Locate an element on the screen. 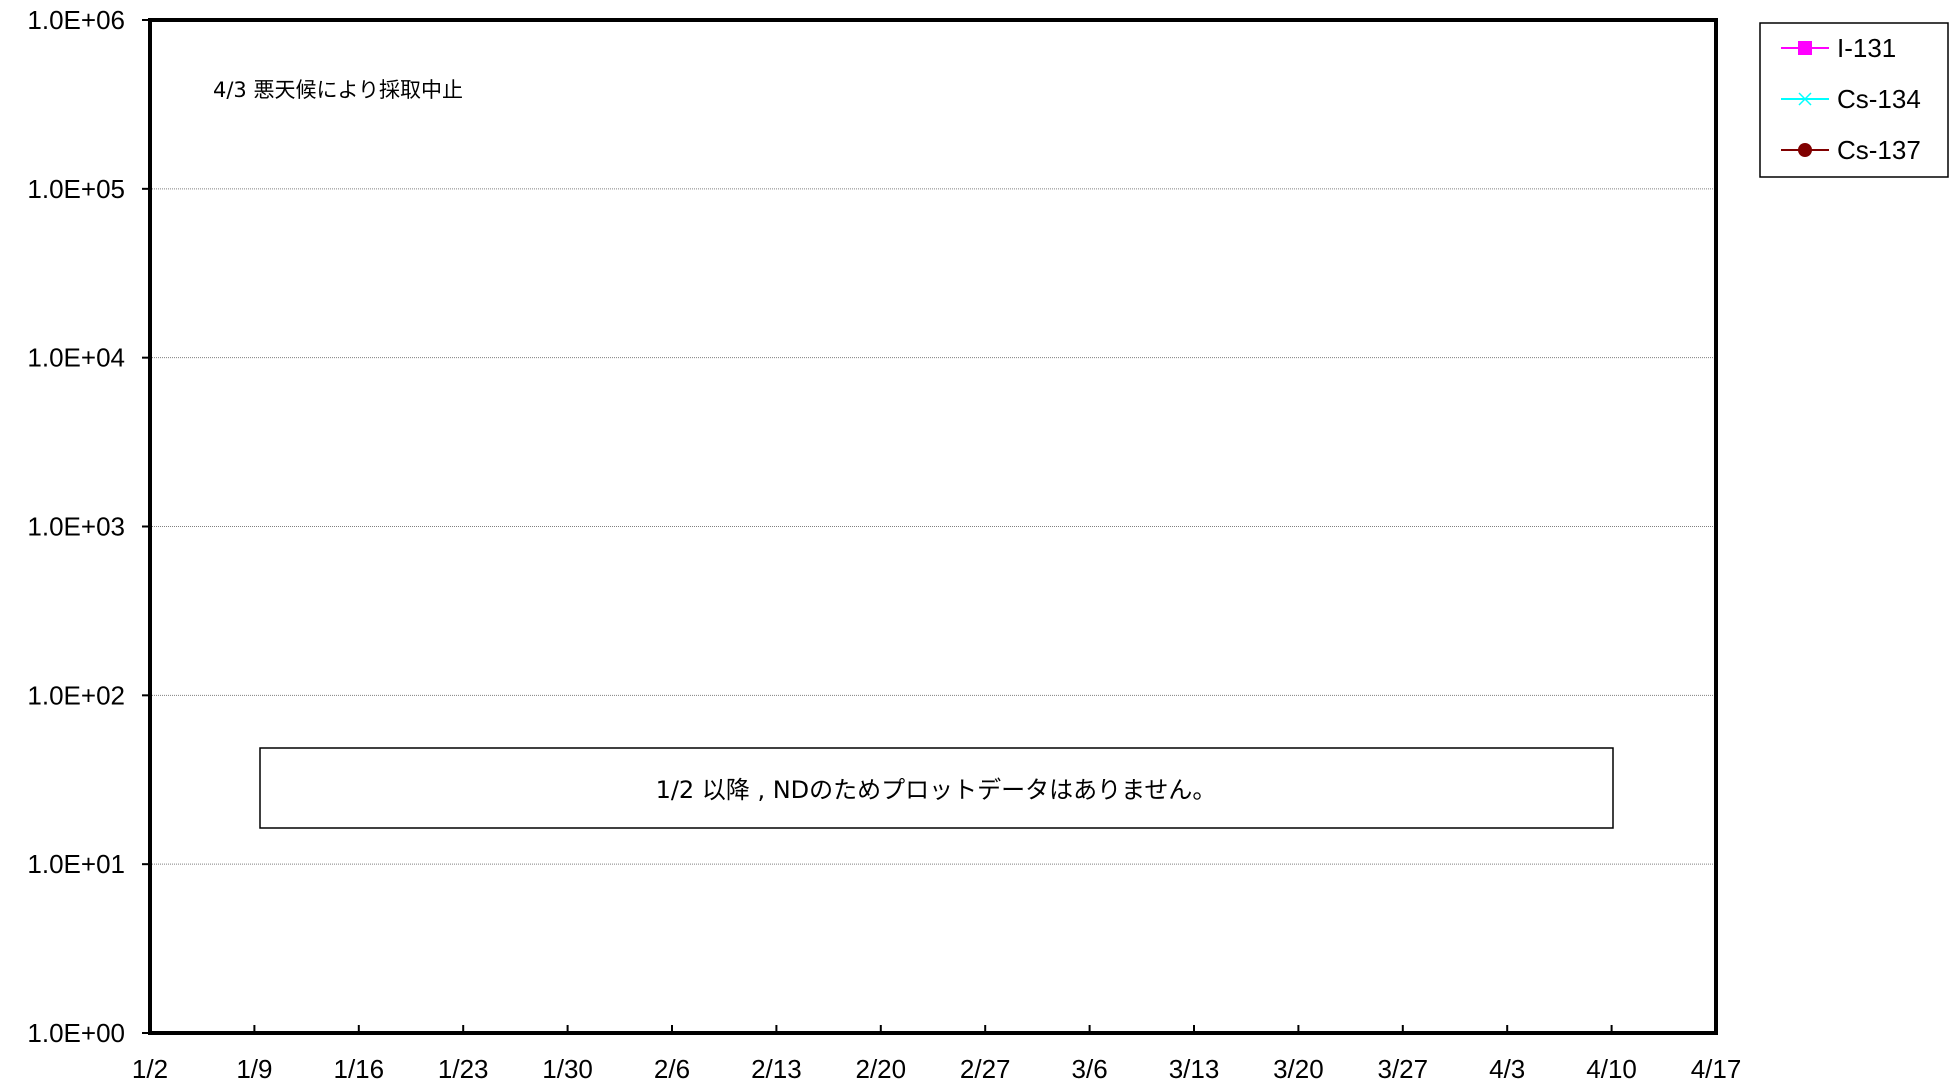 Image resolution: width=1959 pixels, height=1084 pixels. nd-note-frame is located at coordinates (936, 788).